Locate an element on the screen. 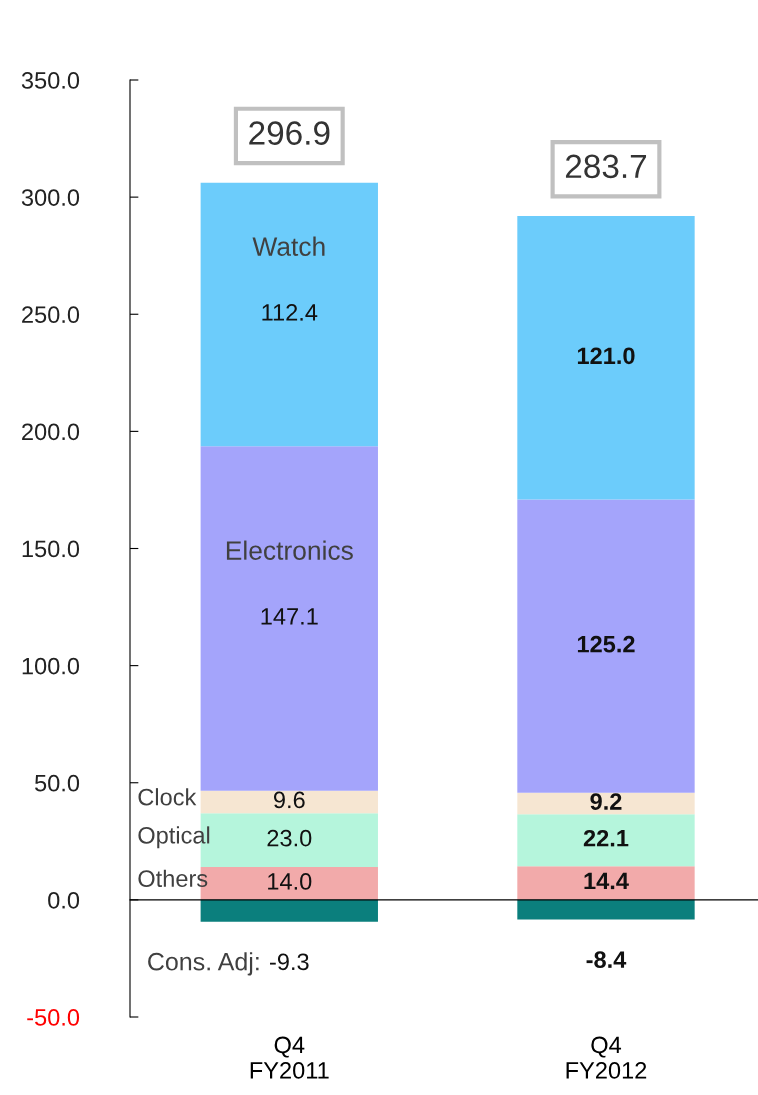  data-label: 14.0 is located at coordinates (290, 881).